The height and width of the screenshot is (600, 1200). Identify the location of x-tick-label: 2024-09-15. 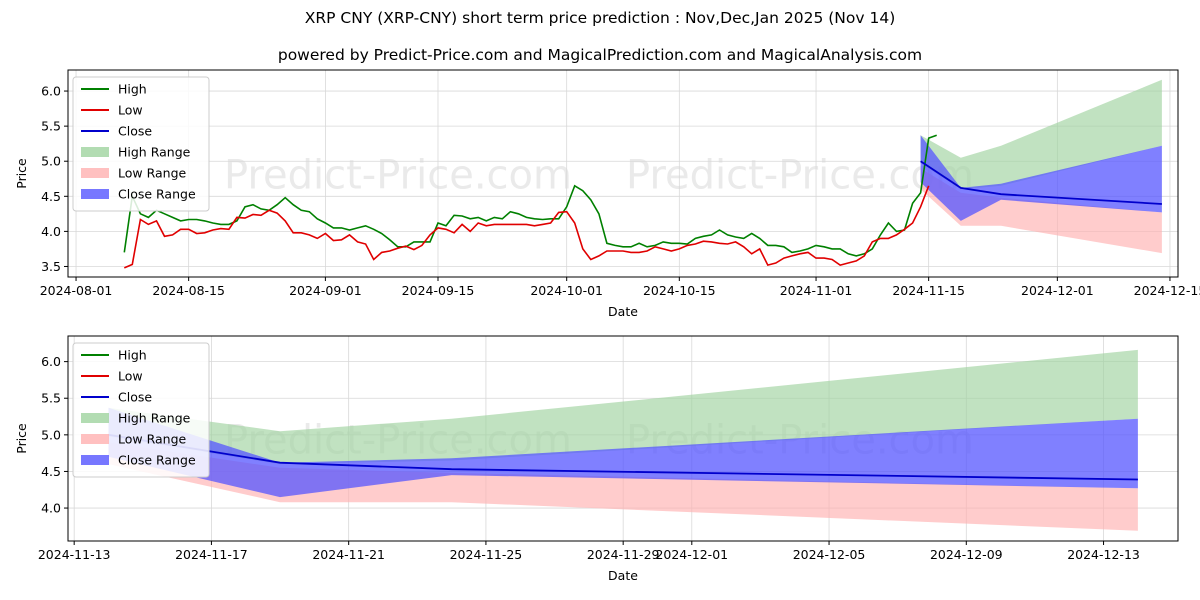
(438, 290).